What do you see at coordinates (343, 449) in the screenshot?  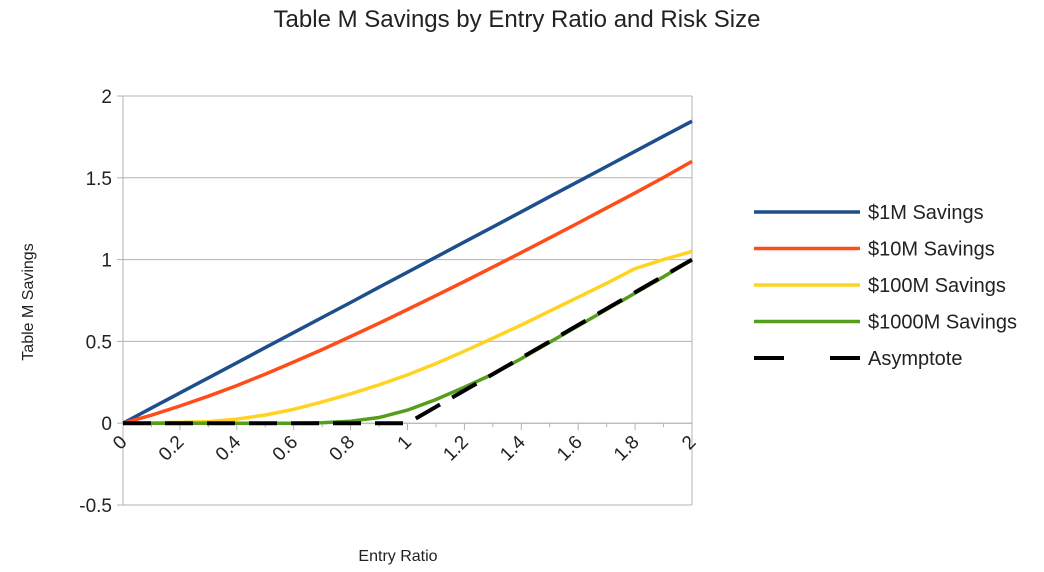 I see `x-tick-label: 0.8` at bounding box center [343, 449].